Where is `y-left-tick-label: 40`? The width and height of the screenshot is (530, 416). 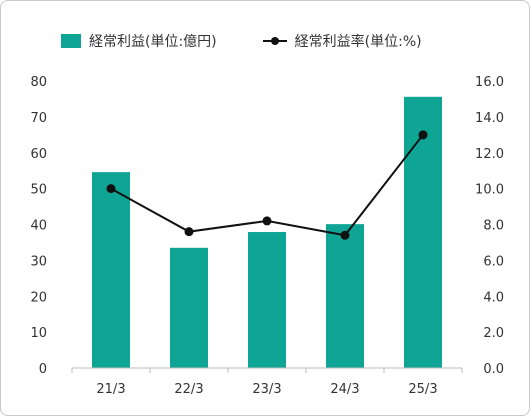
y-left-tick-label: 40 is located at coordinates (38, 226).